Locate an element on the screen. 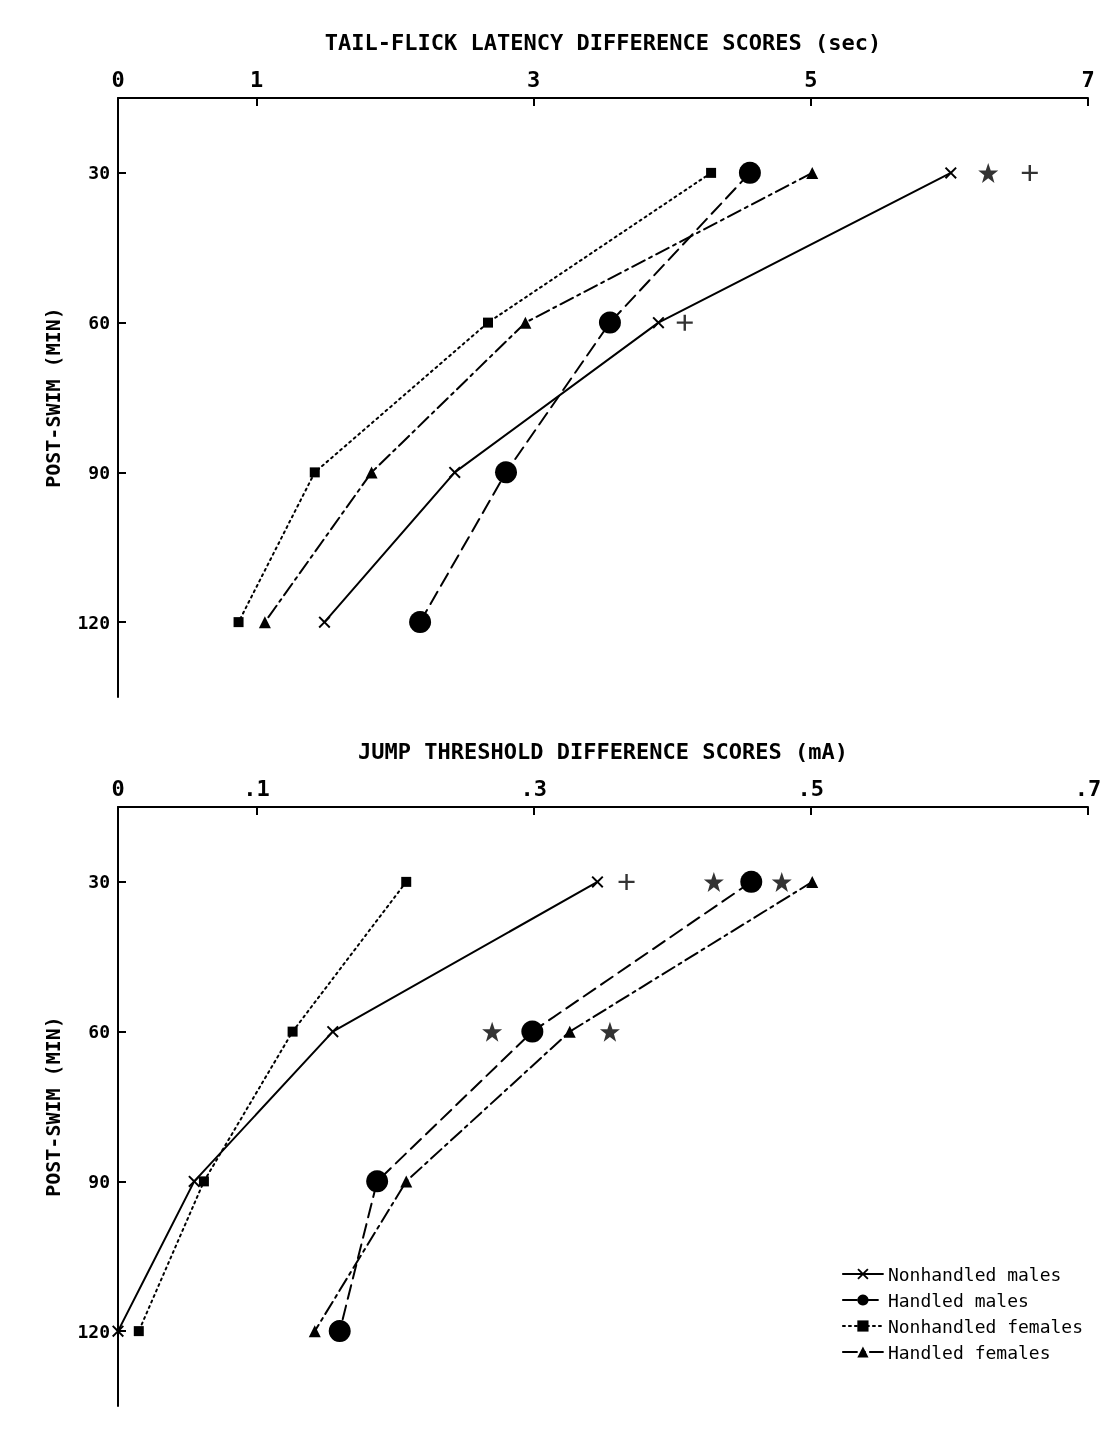  x-tick-label: .7 is located at coordinates (1088, 788).